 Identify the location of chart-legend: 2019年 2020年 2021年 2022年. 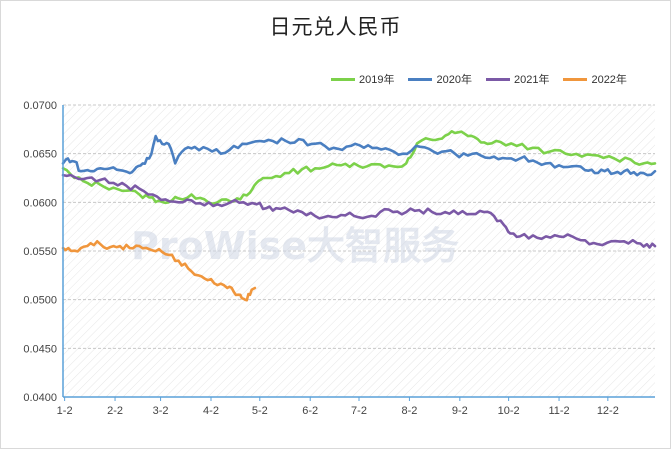
(479, 79).